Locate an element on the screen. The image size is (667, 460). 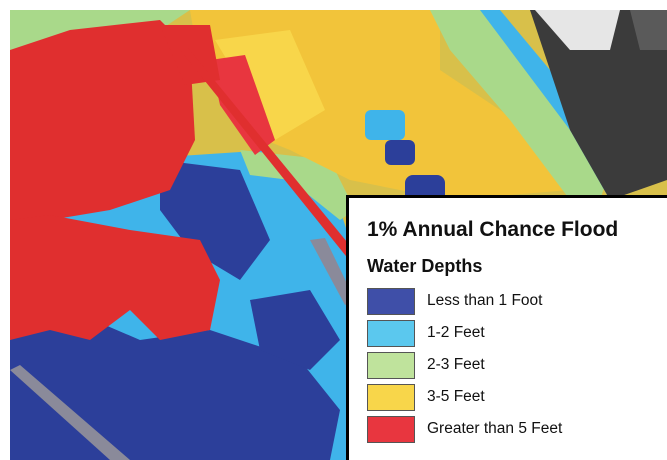
road-lower-left is located at coordinates (70, 412).